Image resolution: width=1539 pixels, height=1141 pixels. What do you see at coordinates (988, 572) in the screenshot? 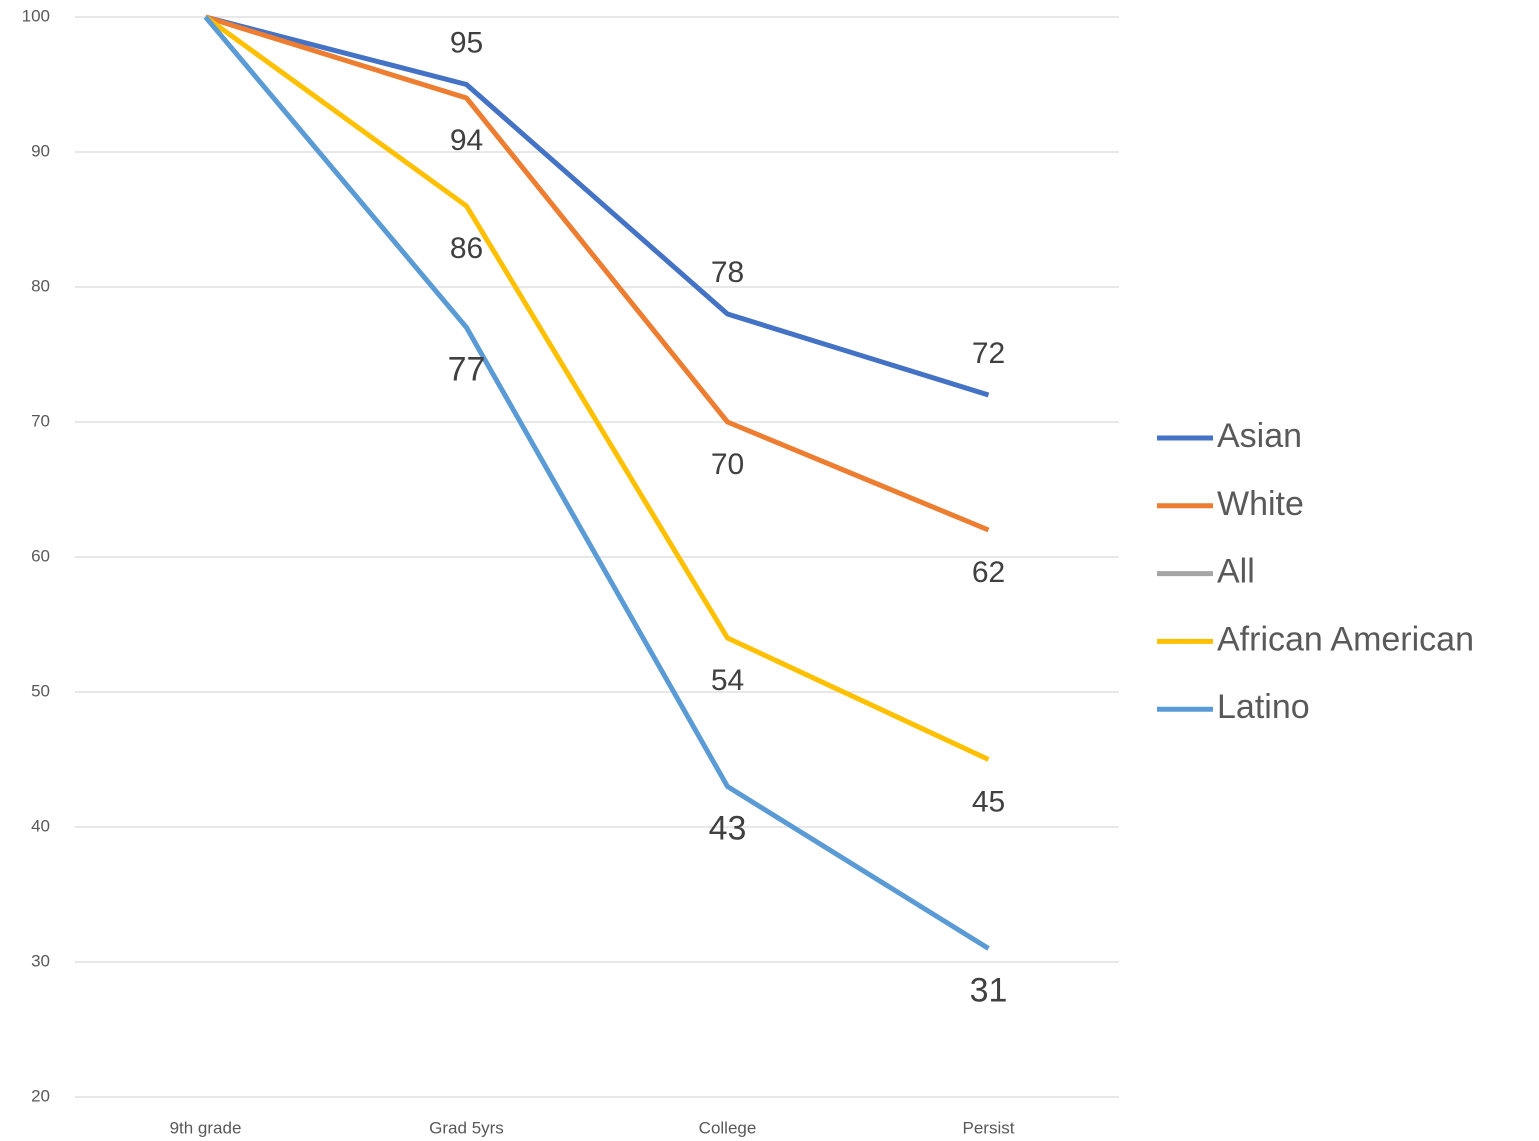
I see `data-label: 62` at bounding box center [988, 572].